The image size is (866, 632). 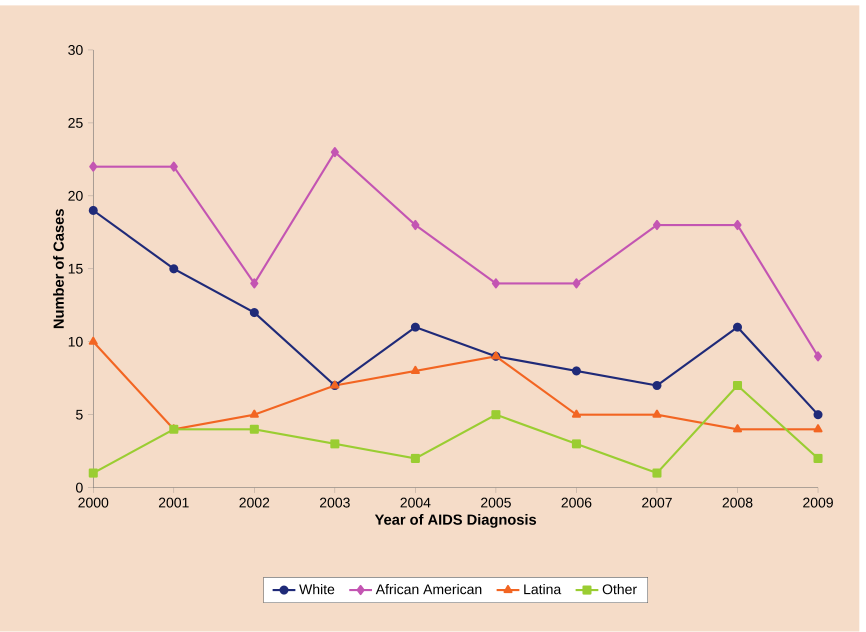 What do you see at coordinates (75, 50) in the screenshot?
I see `y-tick-label: 30` at bounding box center [75, 50].